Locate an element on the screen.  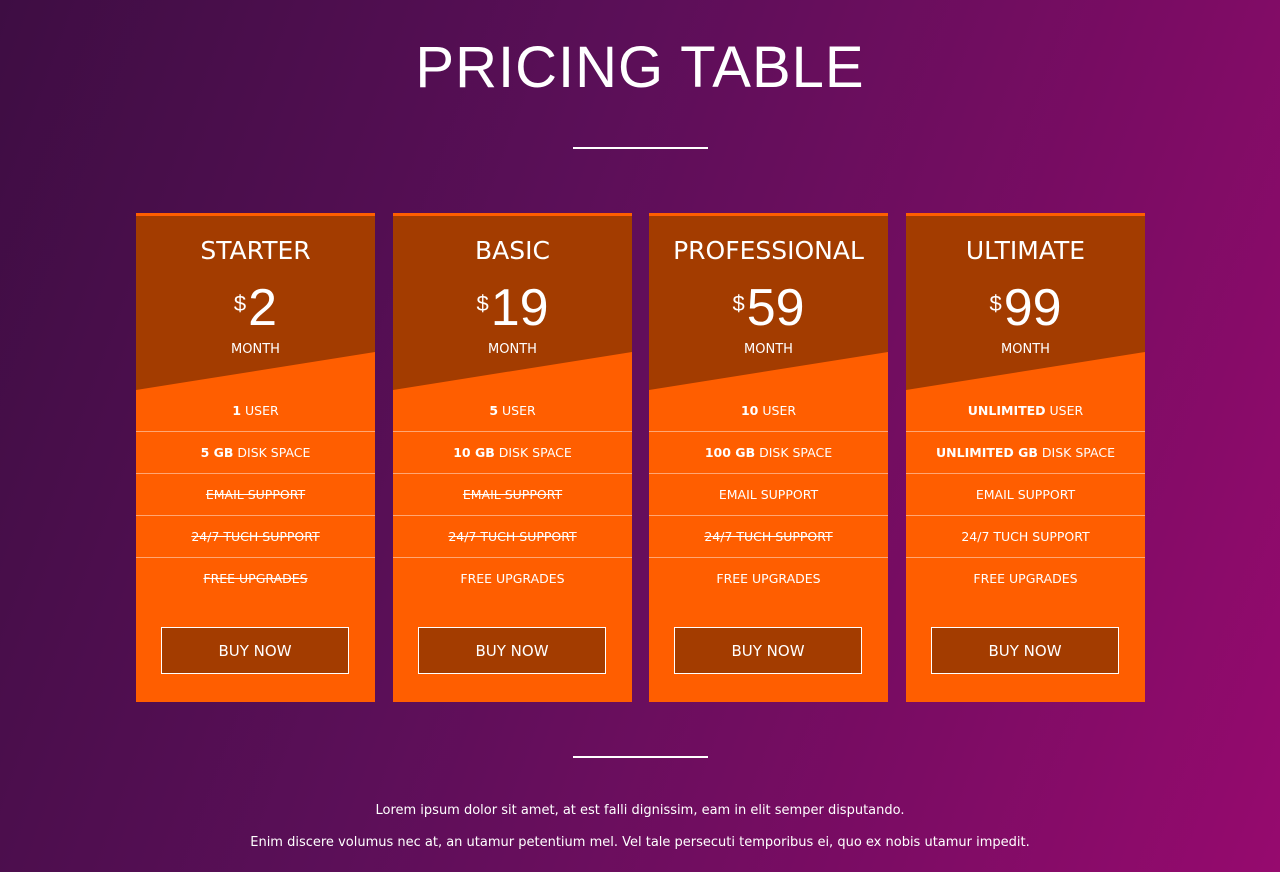
plan-price: $59 is located at coordinates (768, 308).